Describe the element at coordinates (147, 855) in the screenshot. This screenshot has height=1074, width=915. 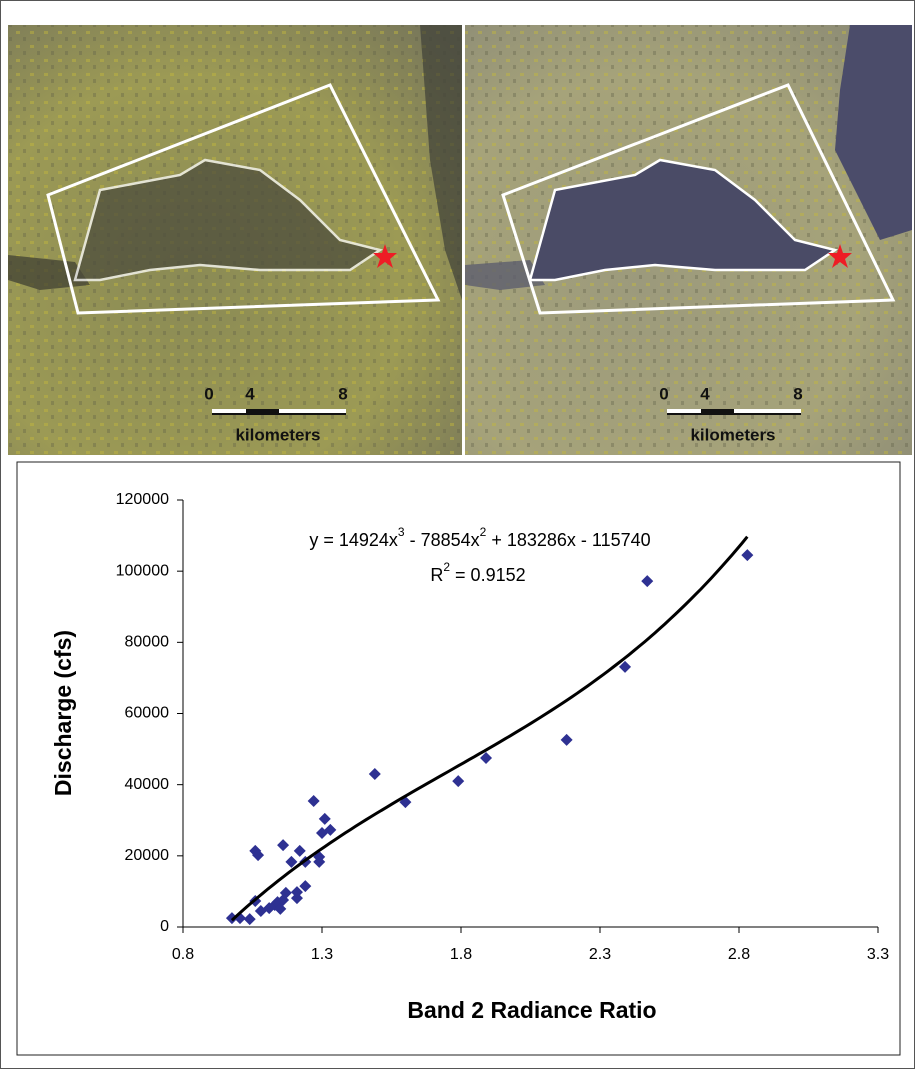
I see `y-tick-label: 20000` at that location.